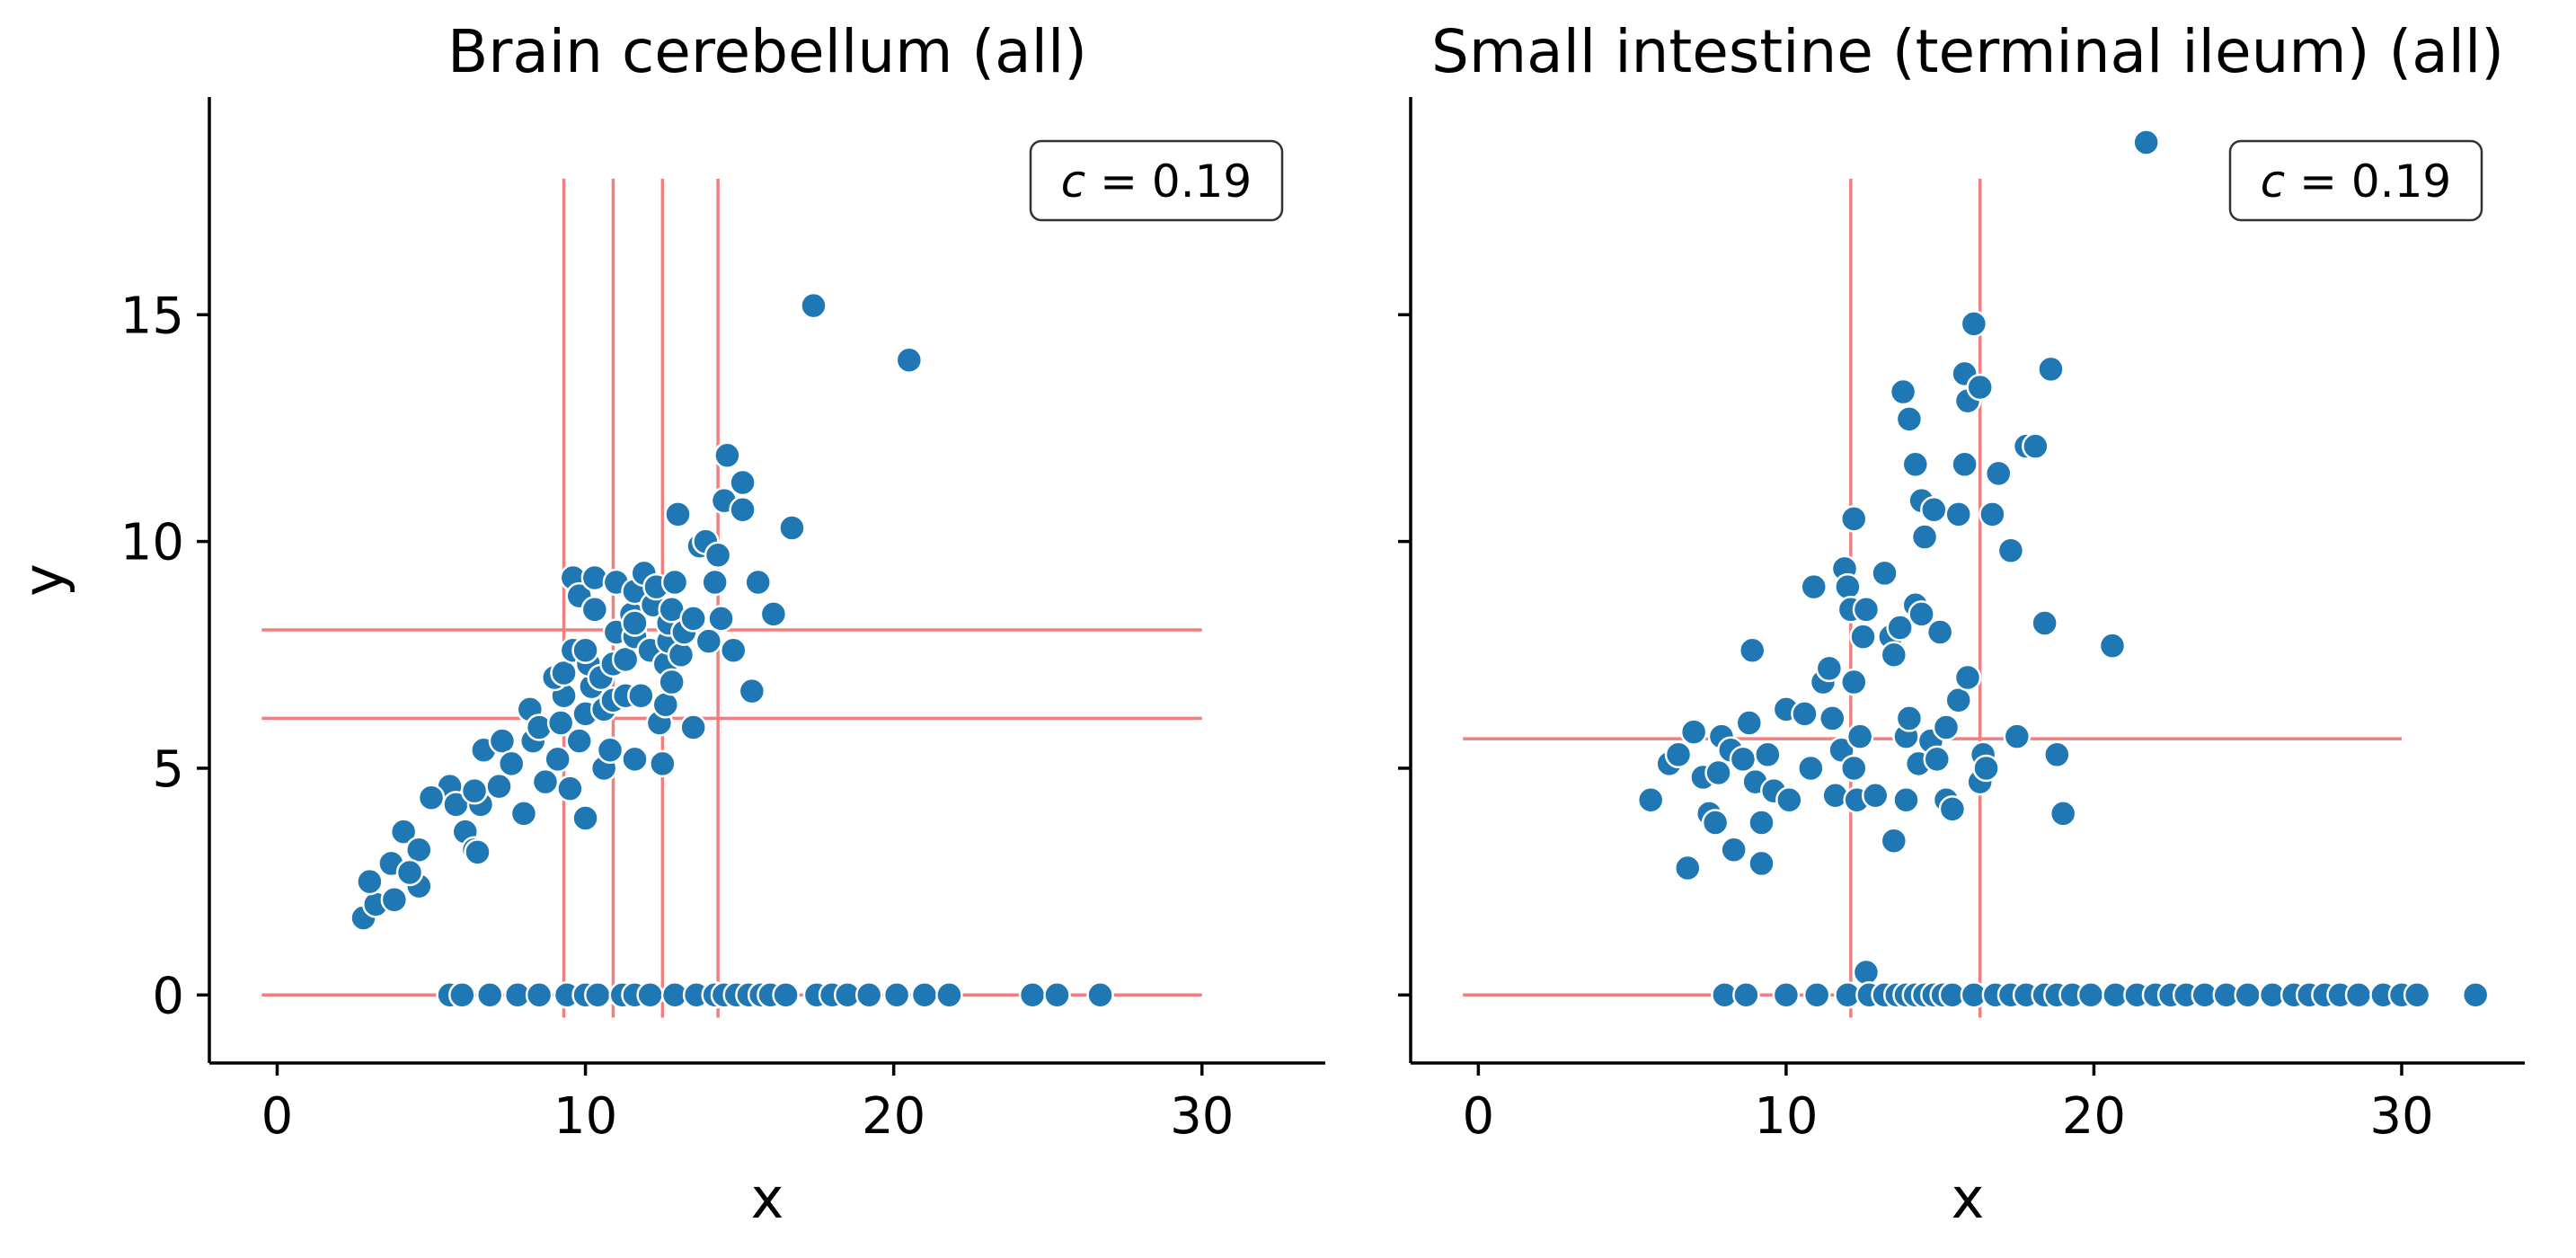 This screenshot has height=1258, width=2576. Describe the element at coordinates (152, 543) in the screenshot. I see `y-tick-label: 10` at that location.